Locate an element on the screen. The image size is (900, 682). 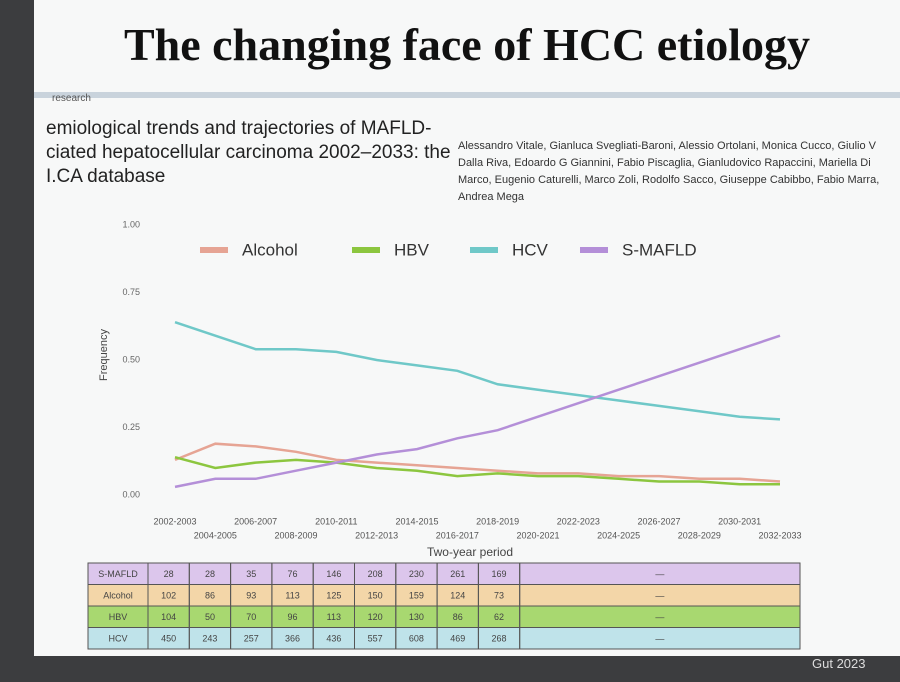
legend-label: HCV is located at coordinates (530, 249).